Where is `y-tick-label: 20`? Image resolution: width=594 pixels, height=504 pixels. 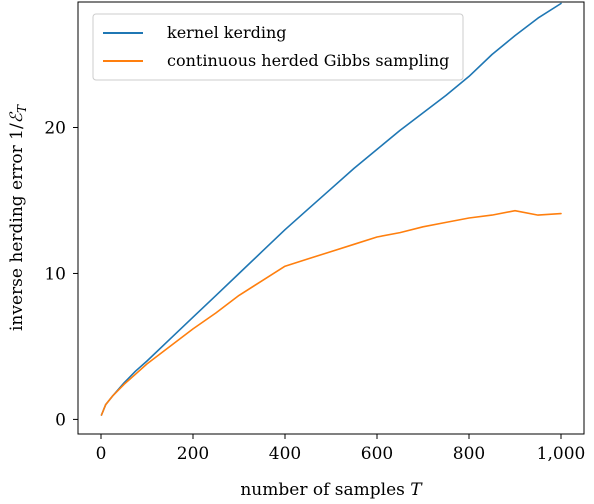
y-tick-label: 20 is located at coordinates (55, 129).